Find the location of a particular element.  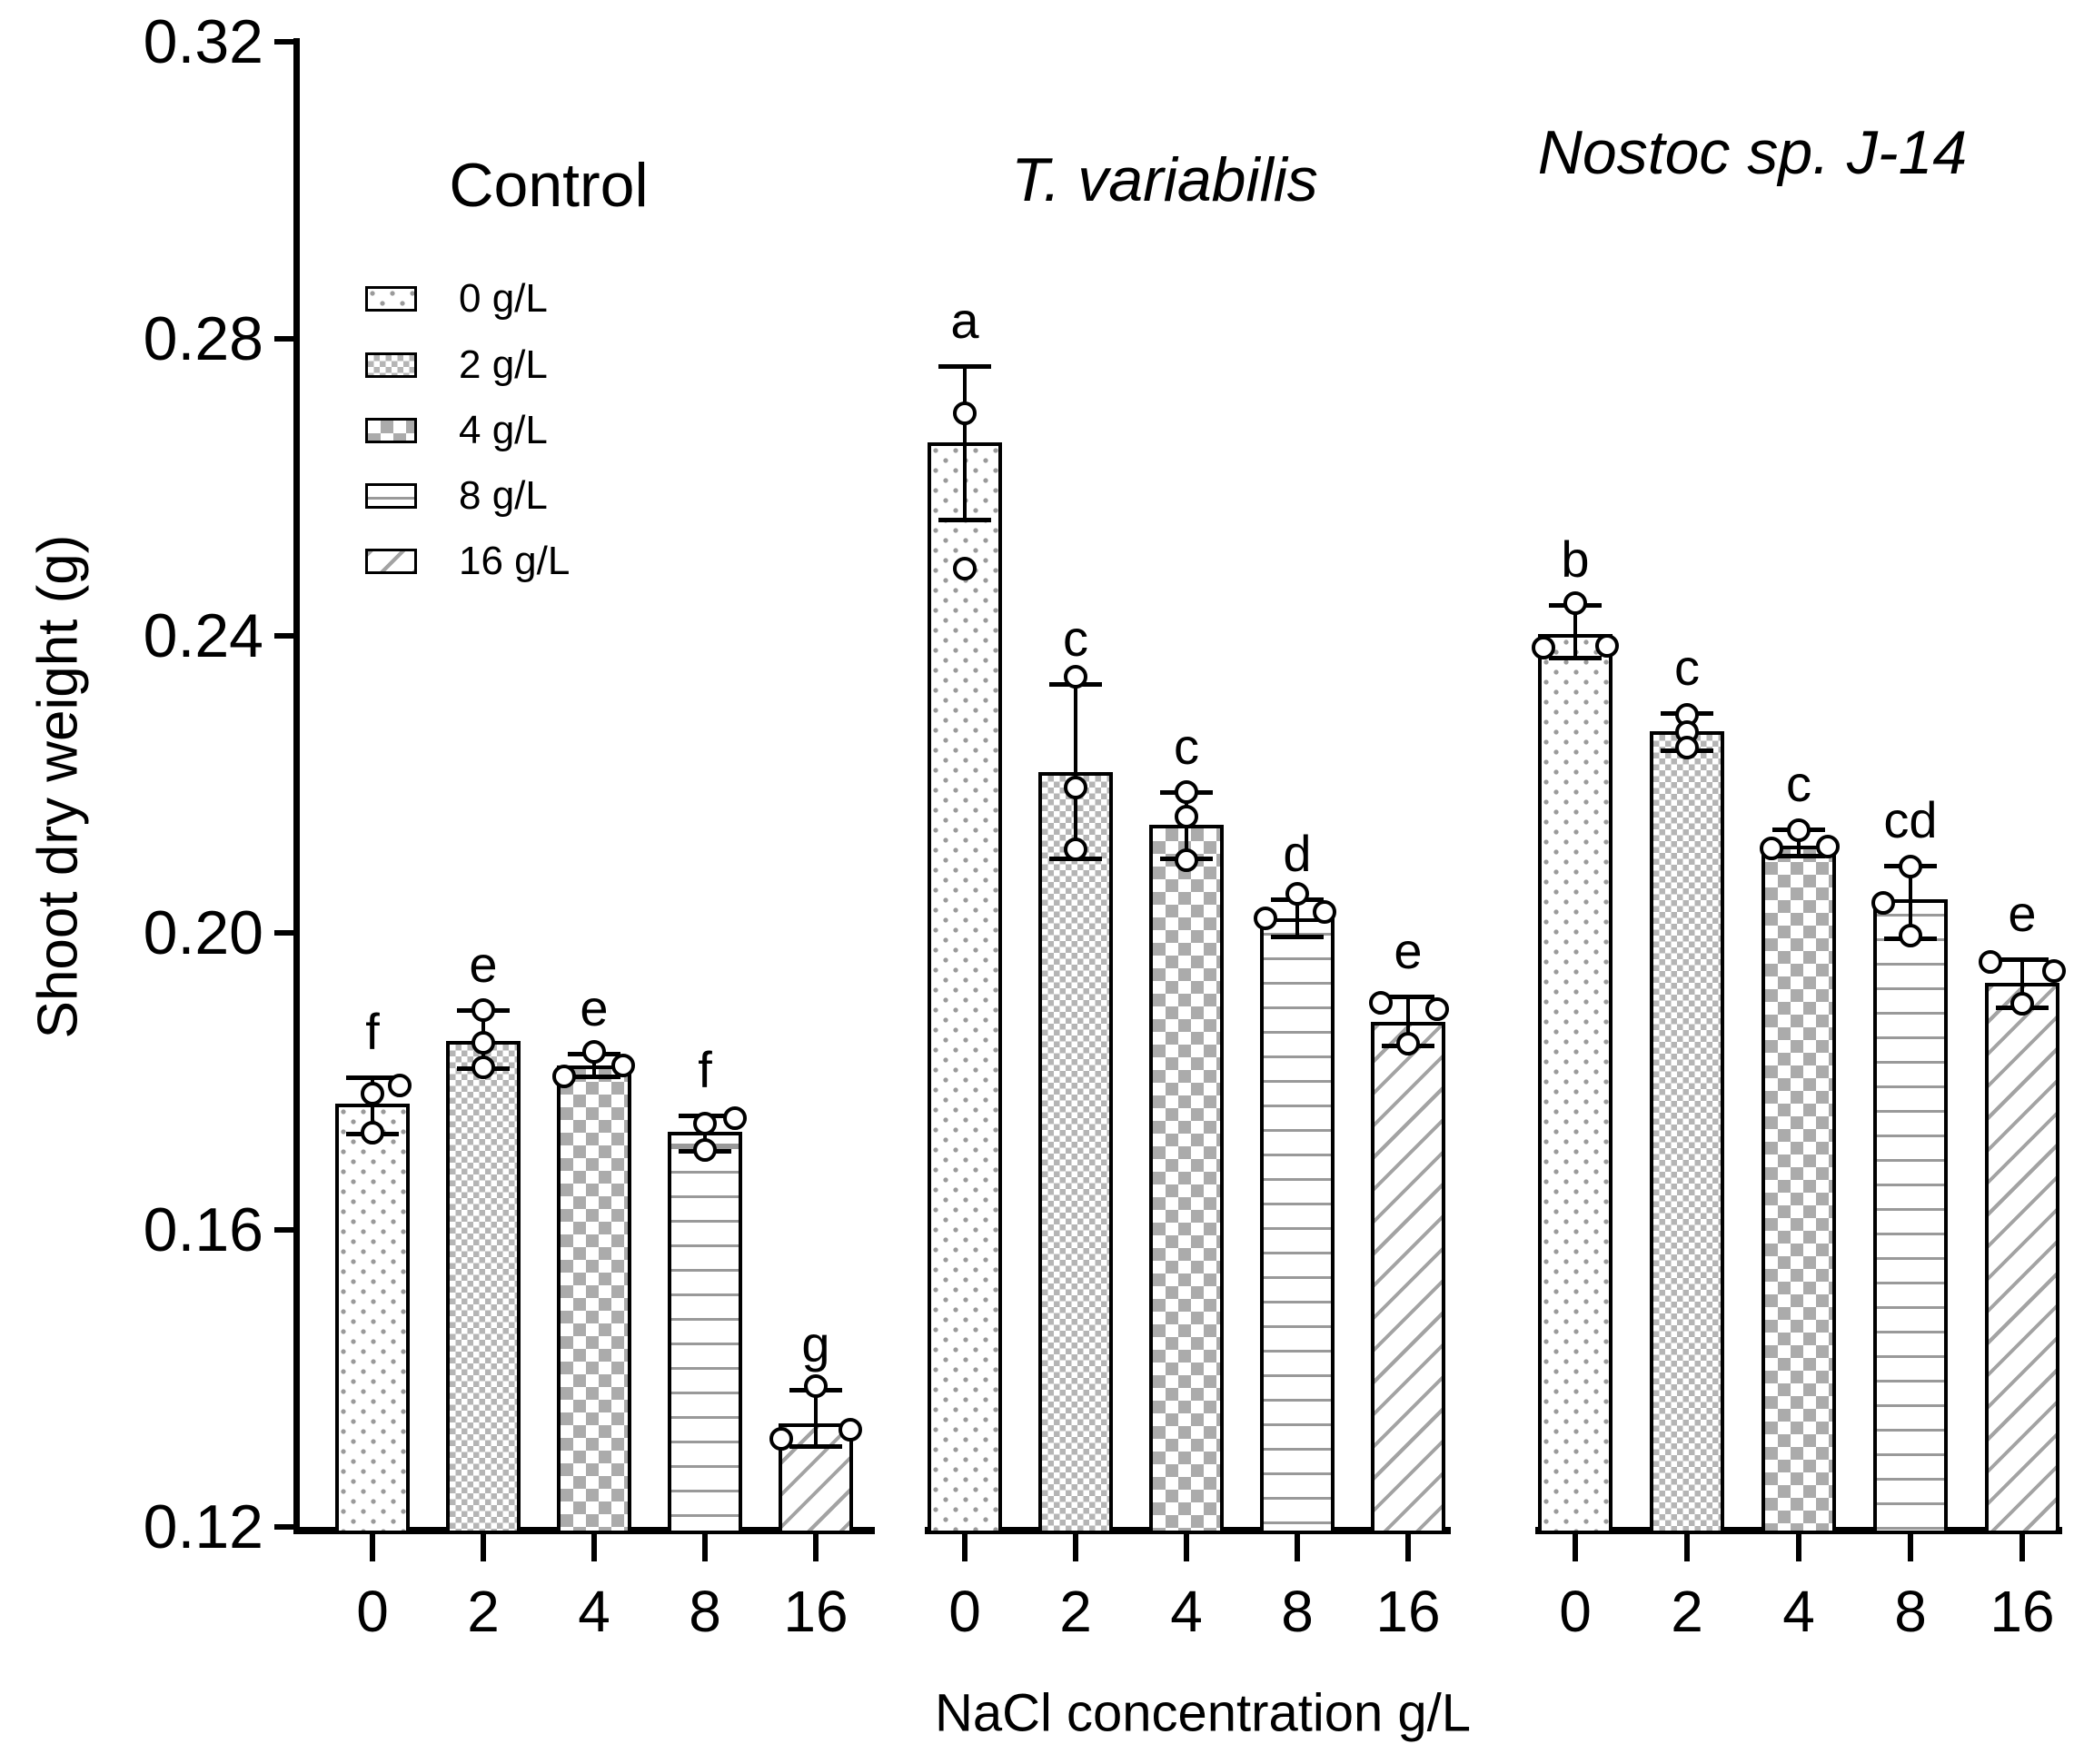

legend-swatch-diag is located at coordinates (391, 561).